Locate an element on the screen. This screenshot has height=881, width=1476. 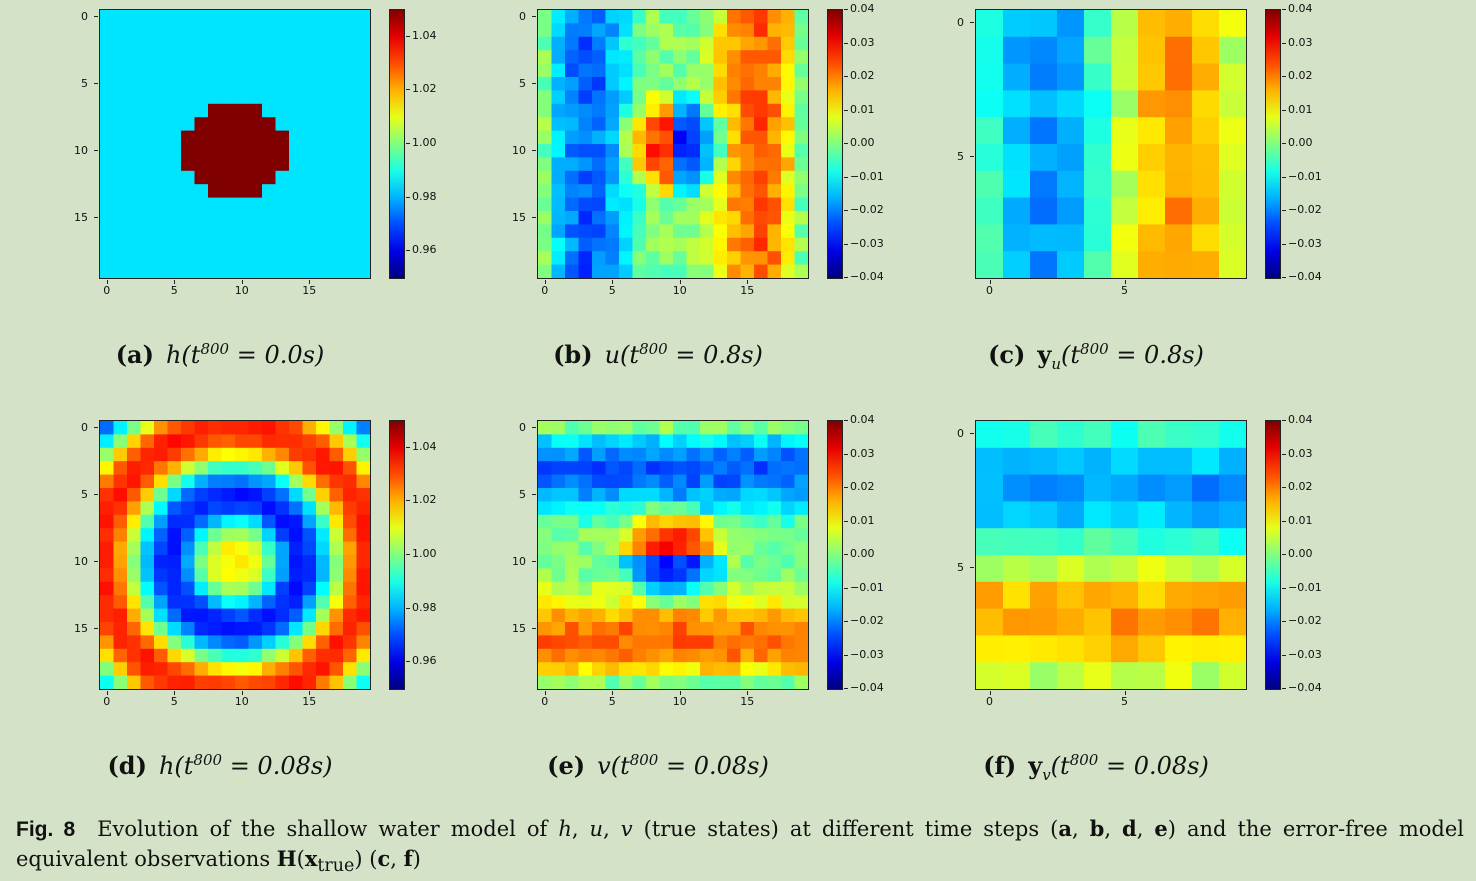
caption-paren: ) is located at coordinates (416, 859).